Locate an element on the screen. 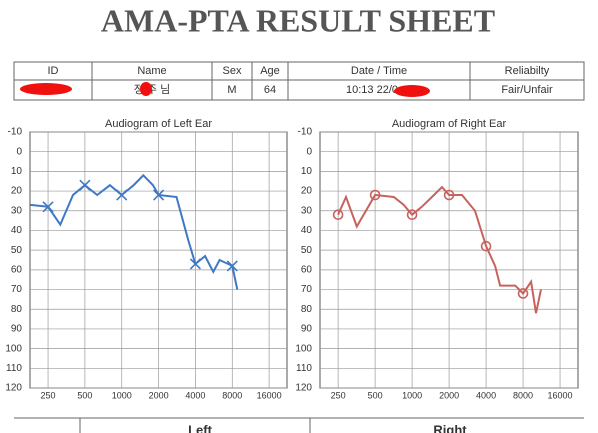  footer-table is located at coordinates (299, 425).